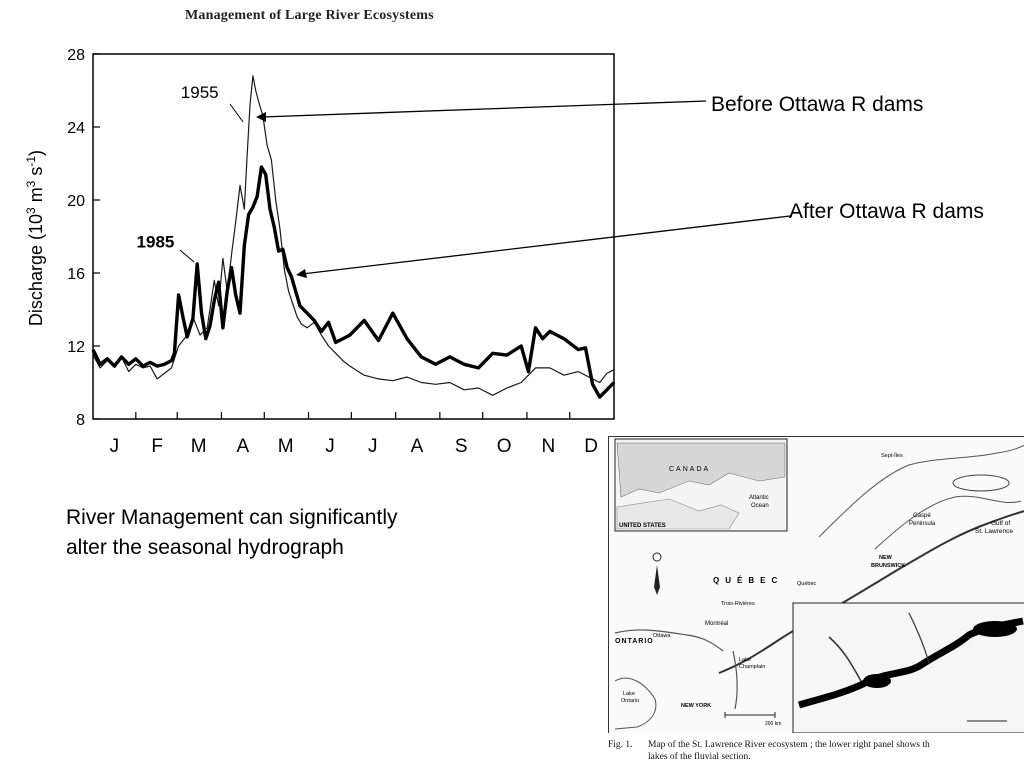 Image resolution: width=1024 pixels, height=768 pixels. Describe the element at coordinates (76, 128) in the screenshot. I see `y-tick-label: 24` at that location.